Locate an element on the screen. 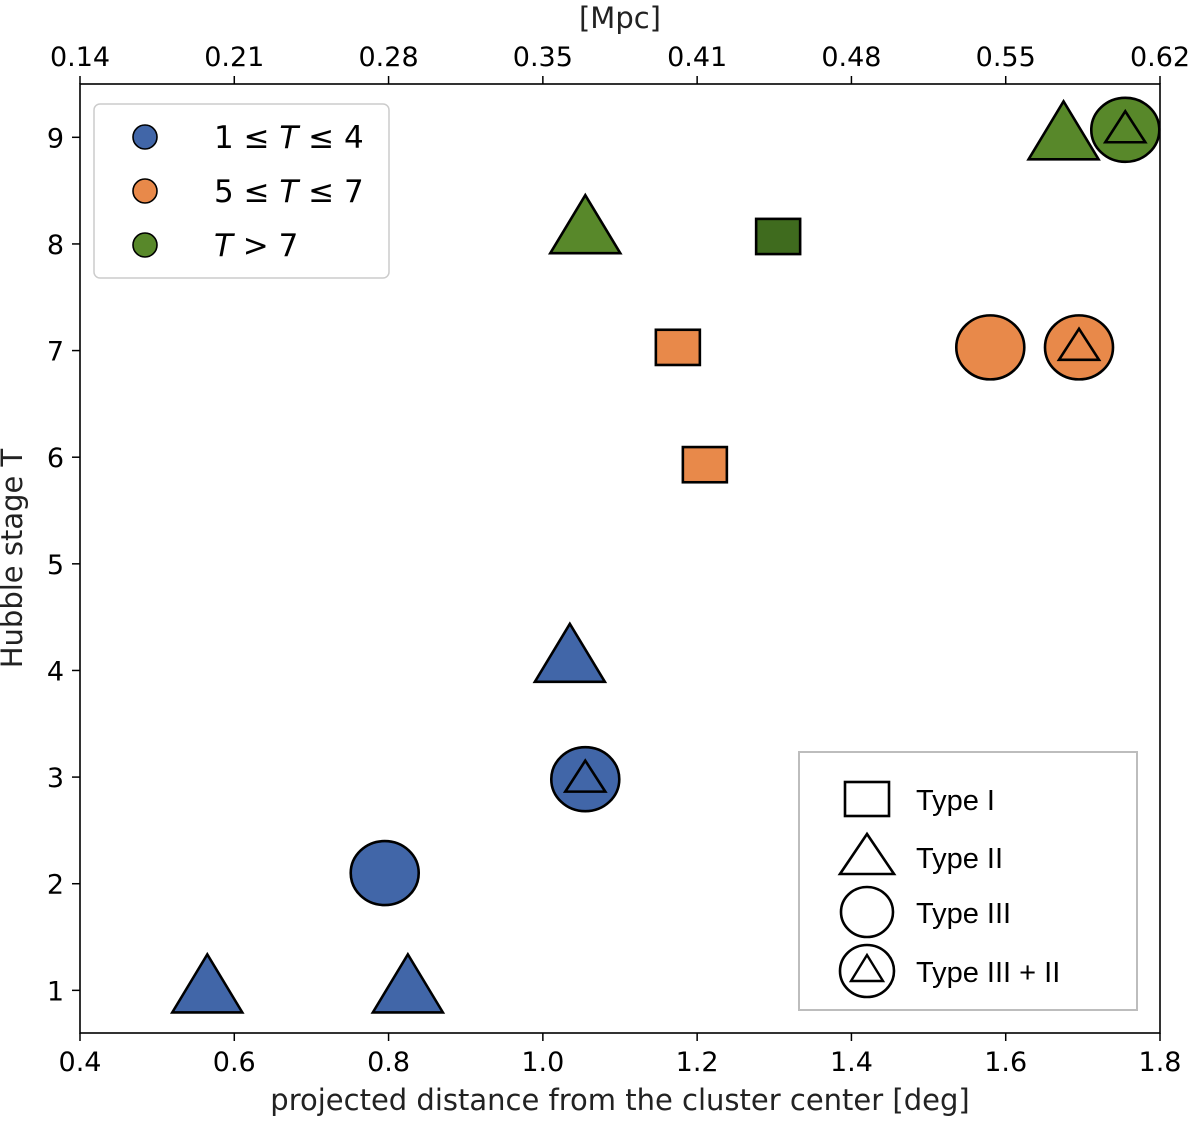 This screenshot has height=1125, width=1200. type-legend-circle-triangle-marker is located at coordinates (867, 971).